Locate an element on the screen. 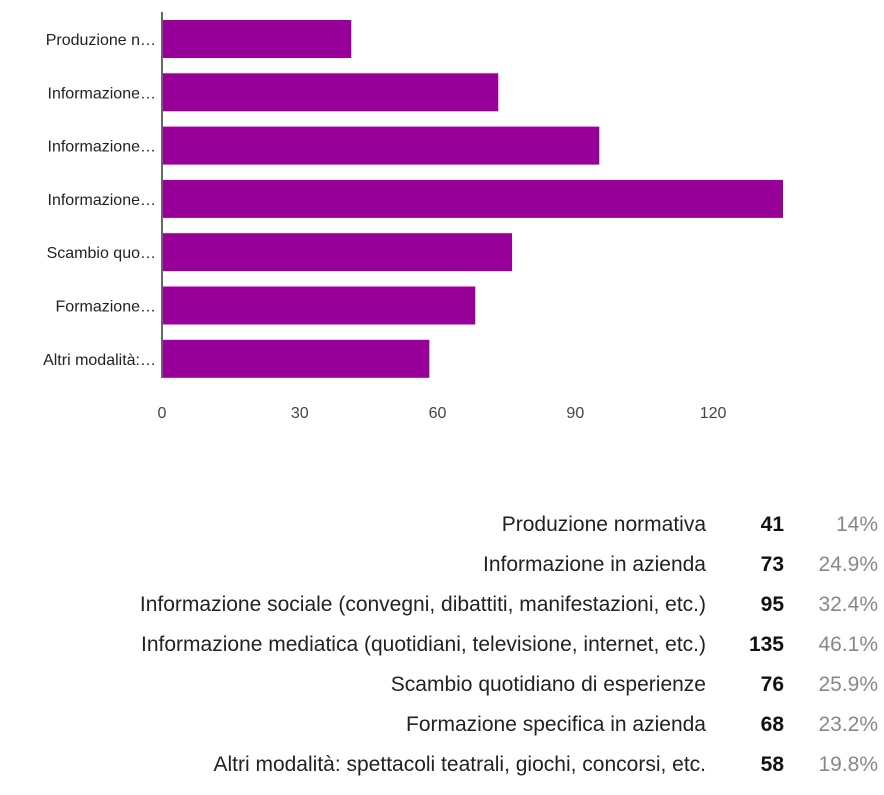 The image size is (884, 795). x-tick-labels-group: 0 30 60 90 120 is located at coordinates (442, 413).